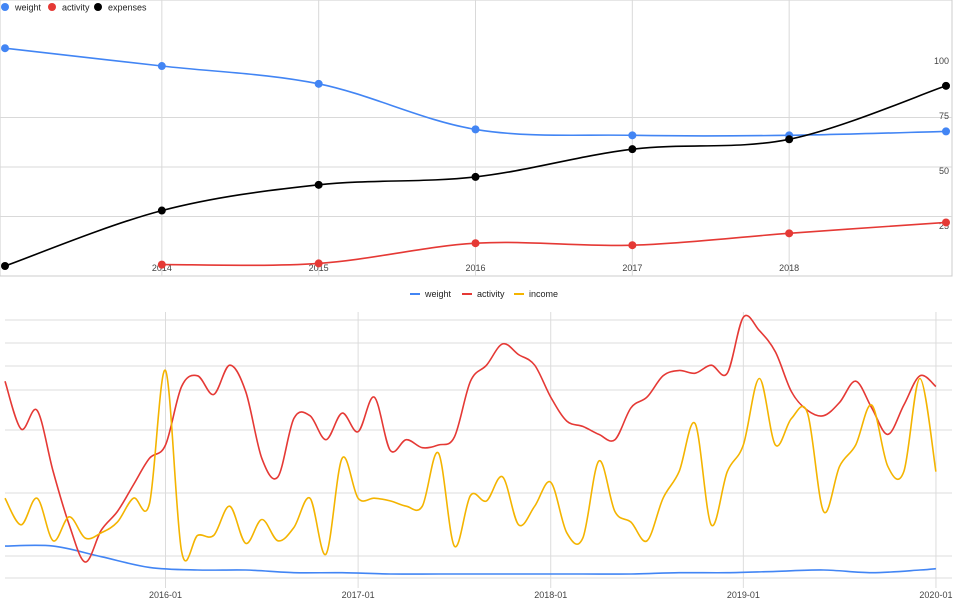 Image resolution: width=960 pixels, height=601 pixels. Describe the element at coordinates (743, 595) in the screenshot. I see `chart-2-x-tick-label: 2019-01` at that location.